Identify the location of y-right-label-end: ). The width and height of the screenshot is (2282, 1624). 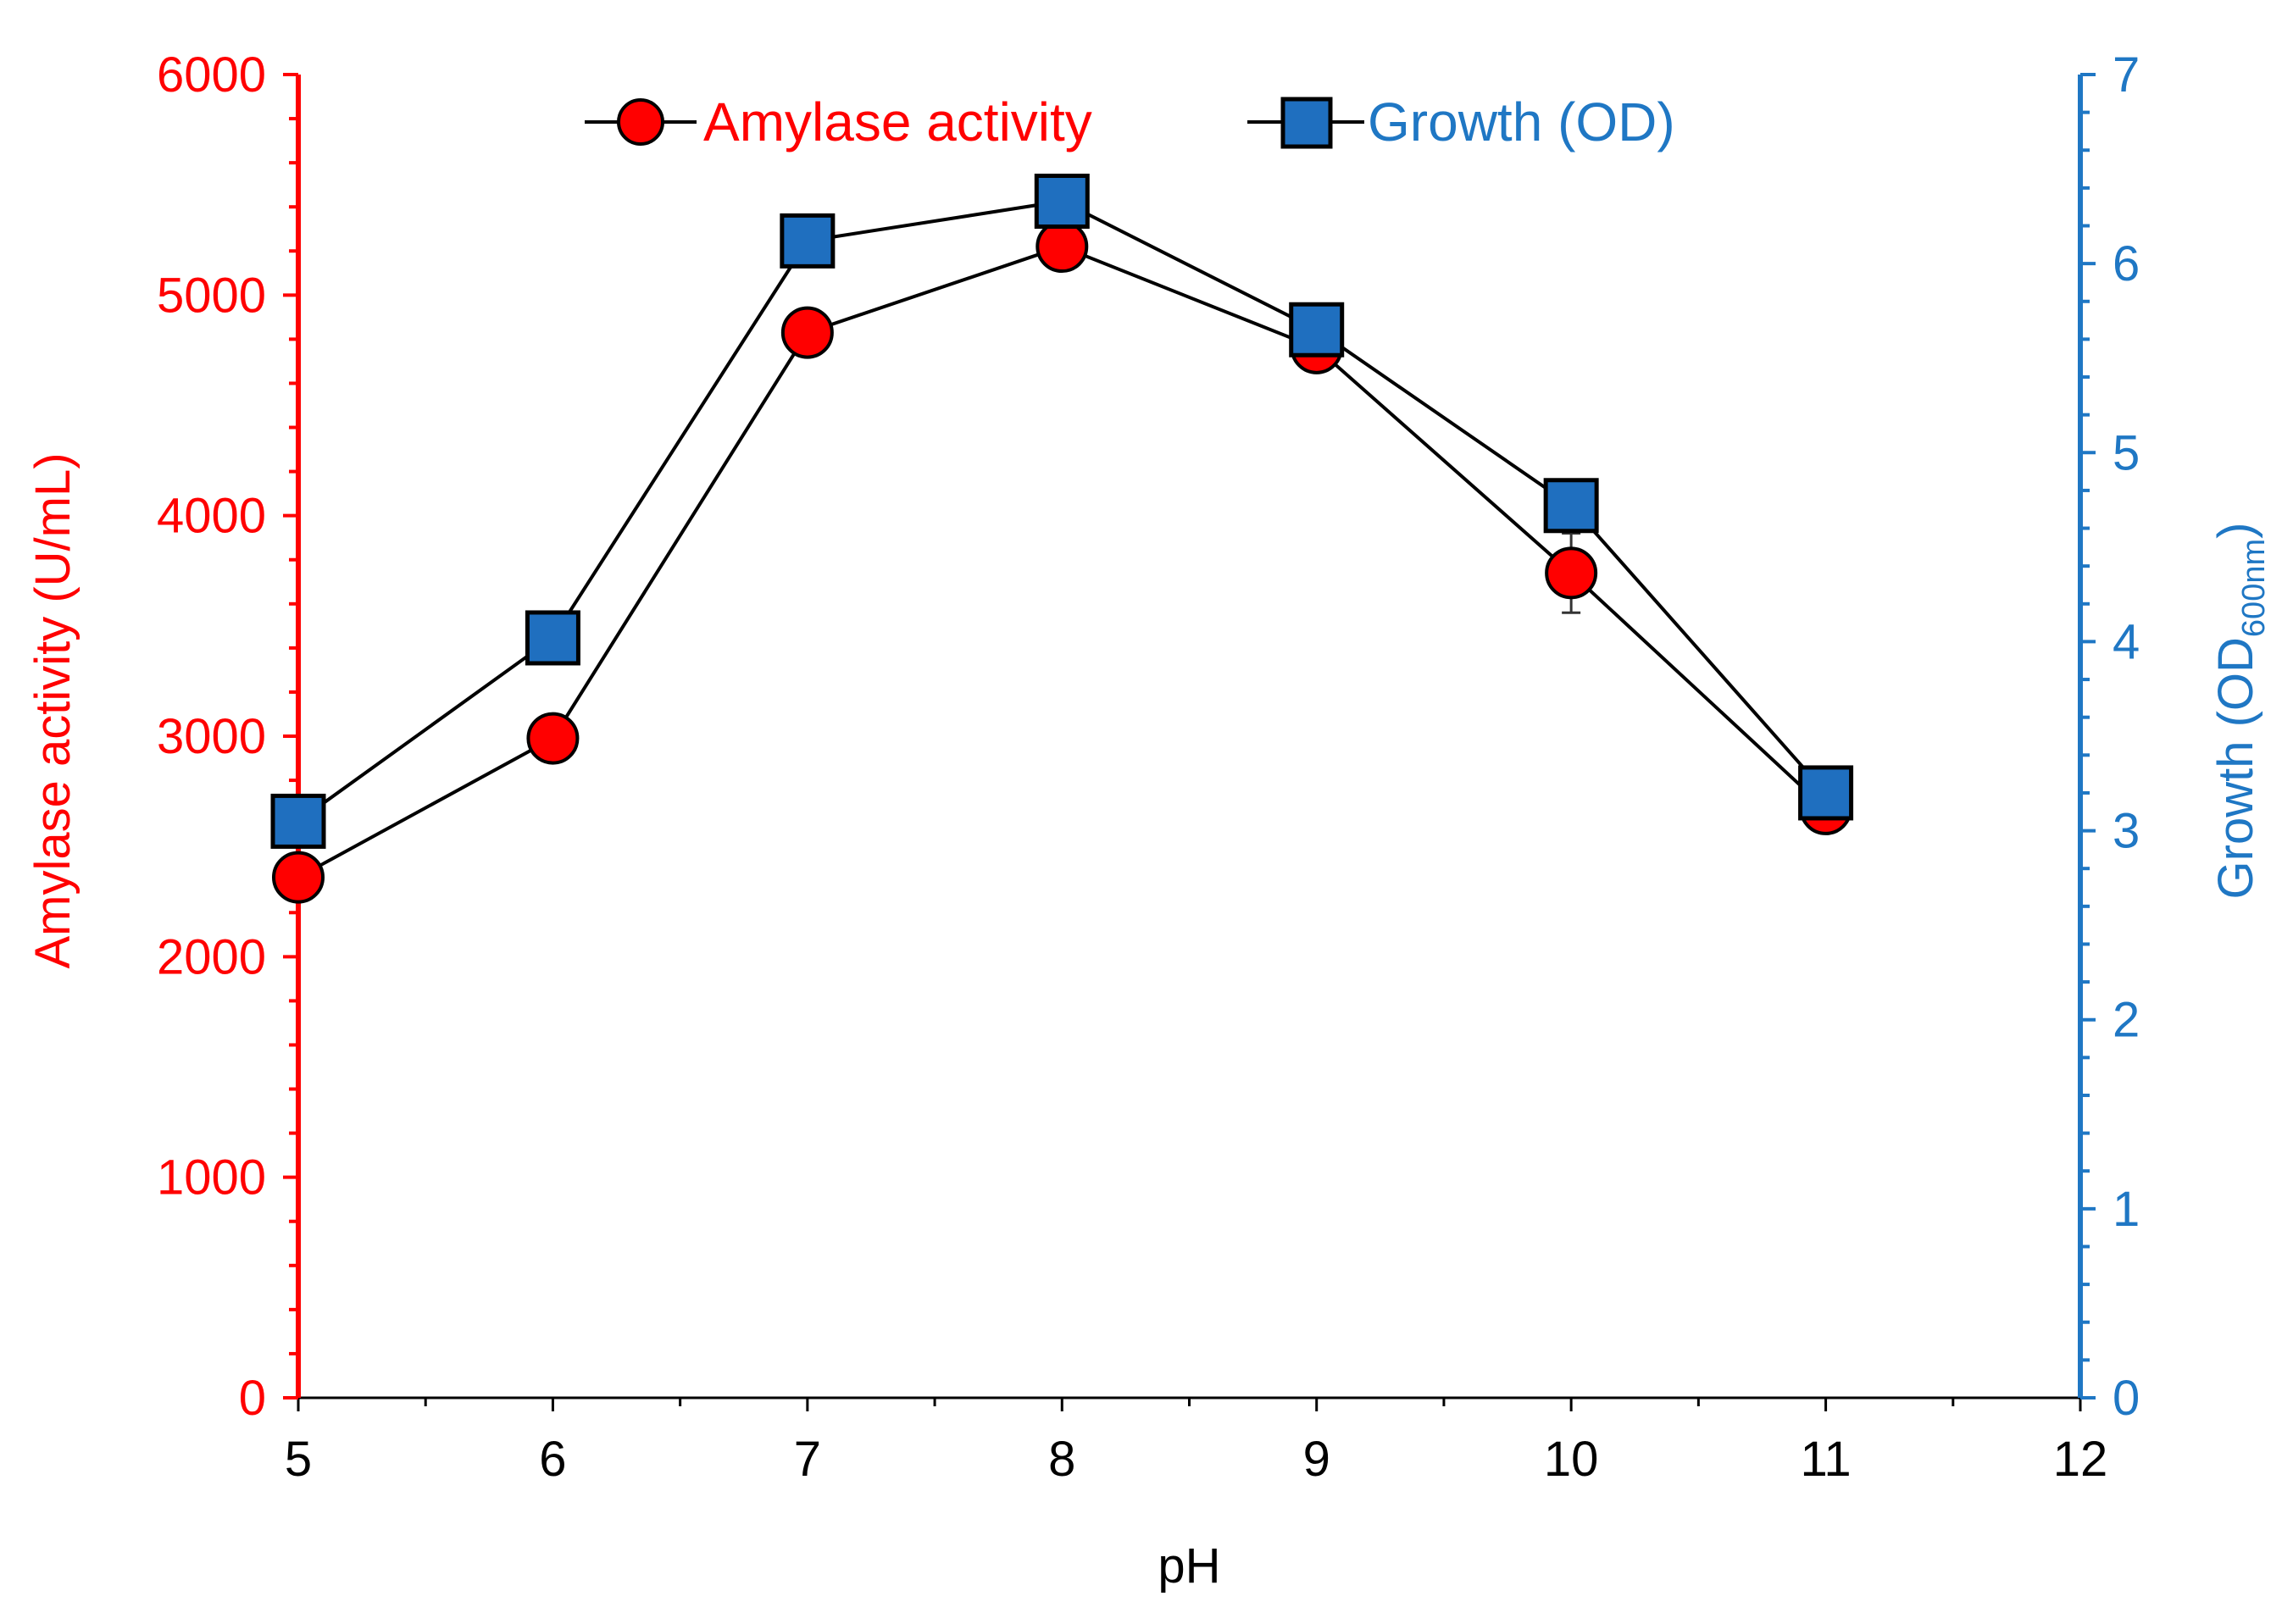
(2235, 531).